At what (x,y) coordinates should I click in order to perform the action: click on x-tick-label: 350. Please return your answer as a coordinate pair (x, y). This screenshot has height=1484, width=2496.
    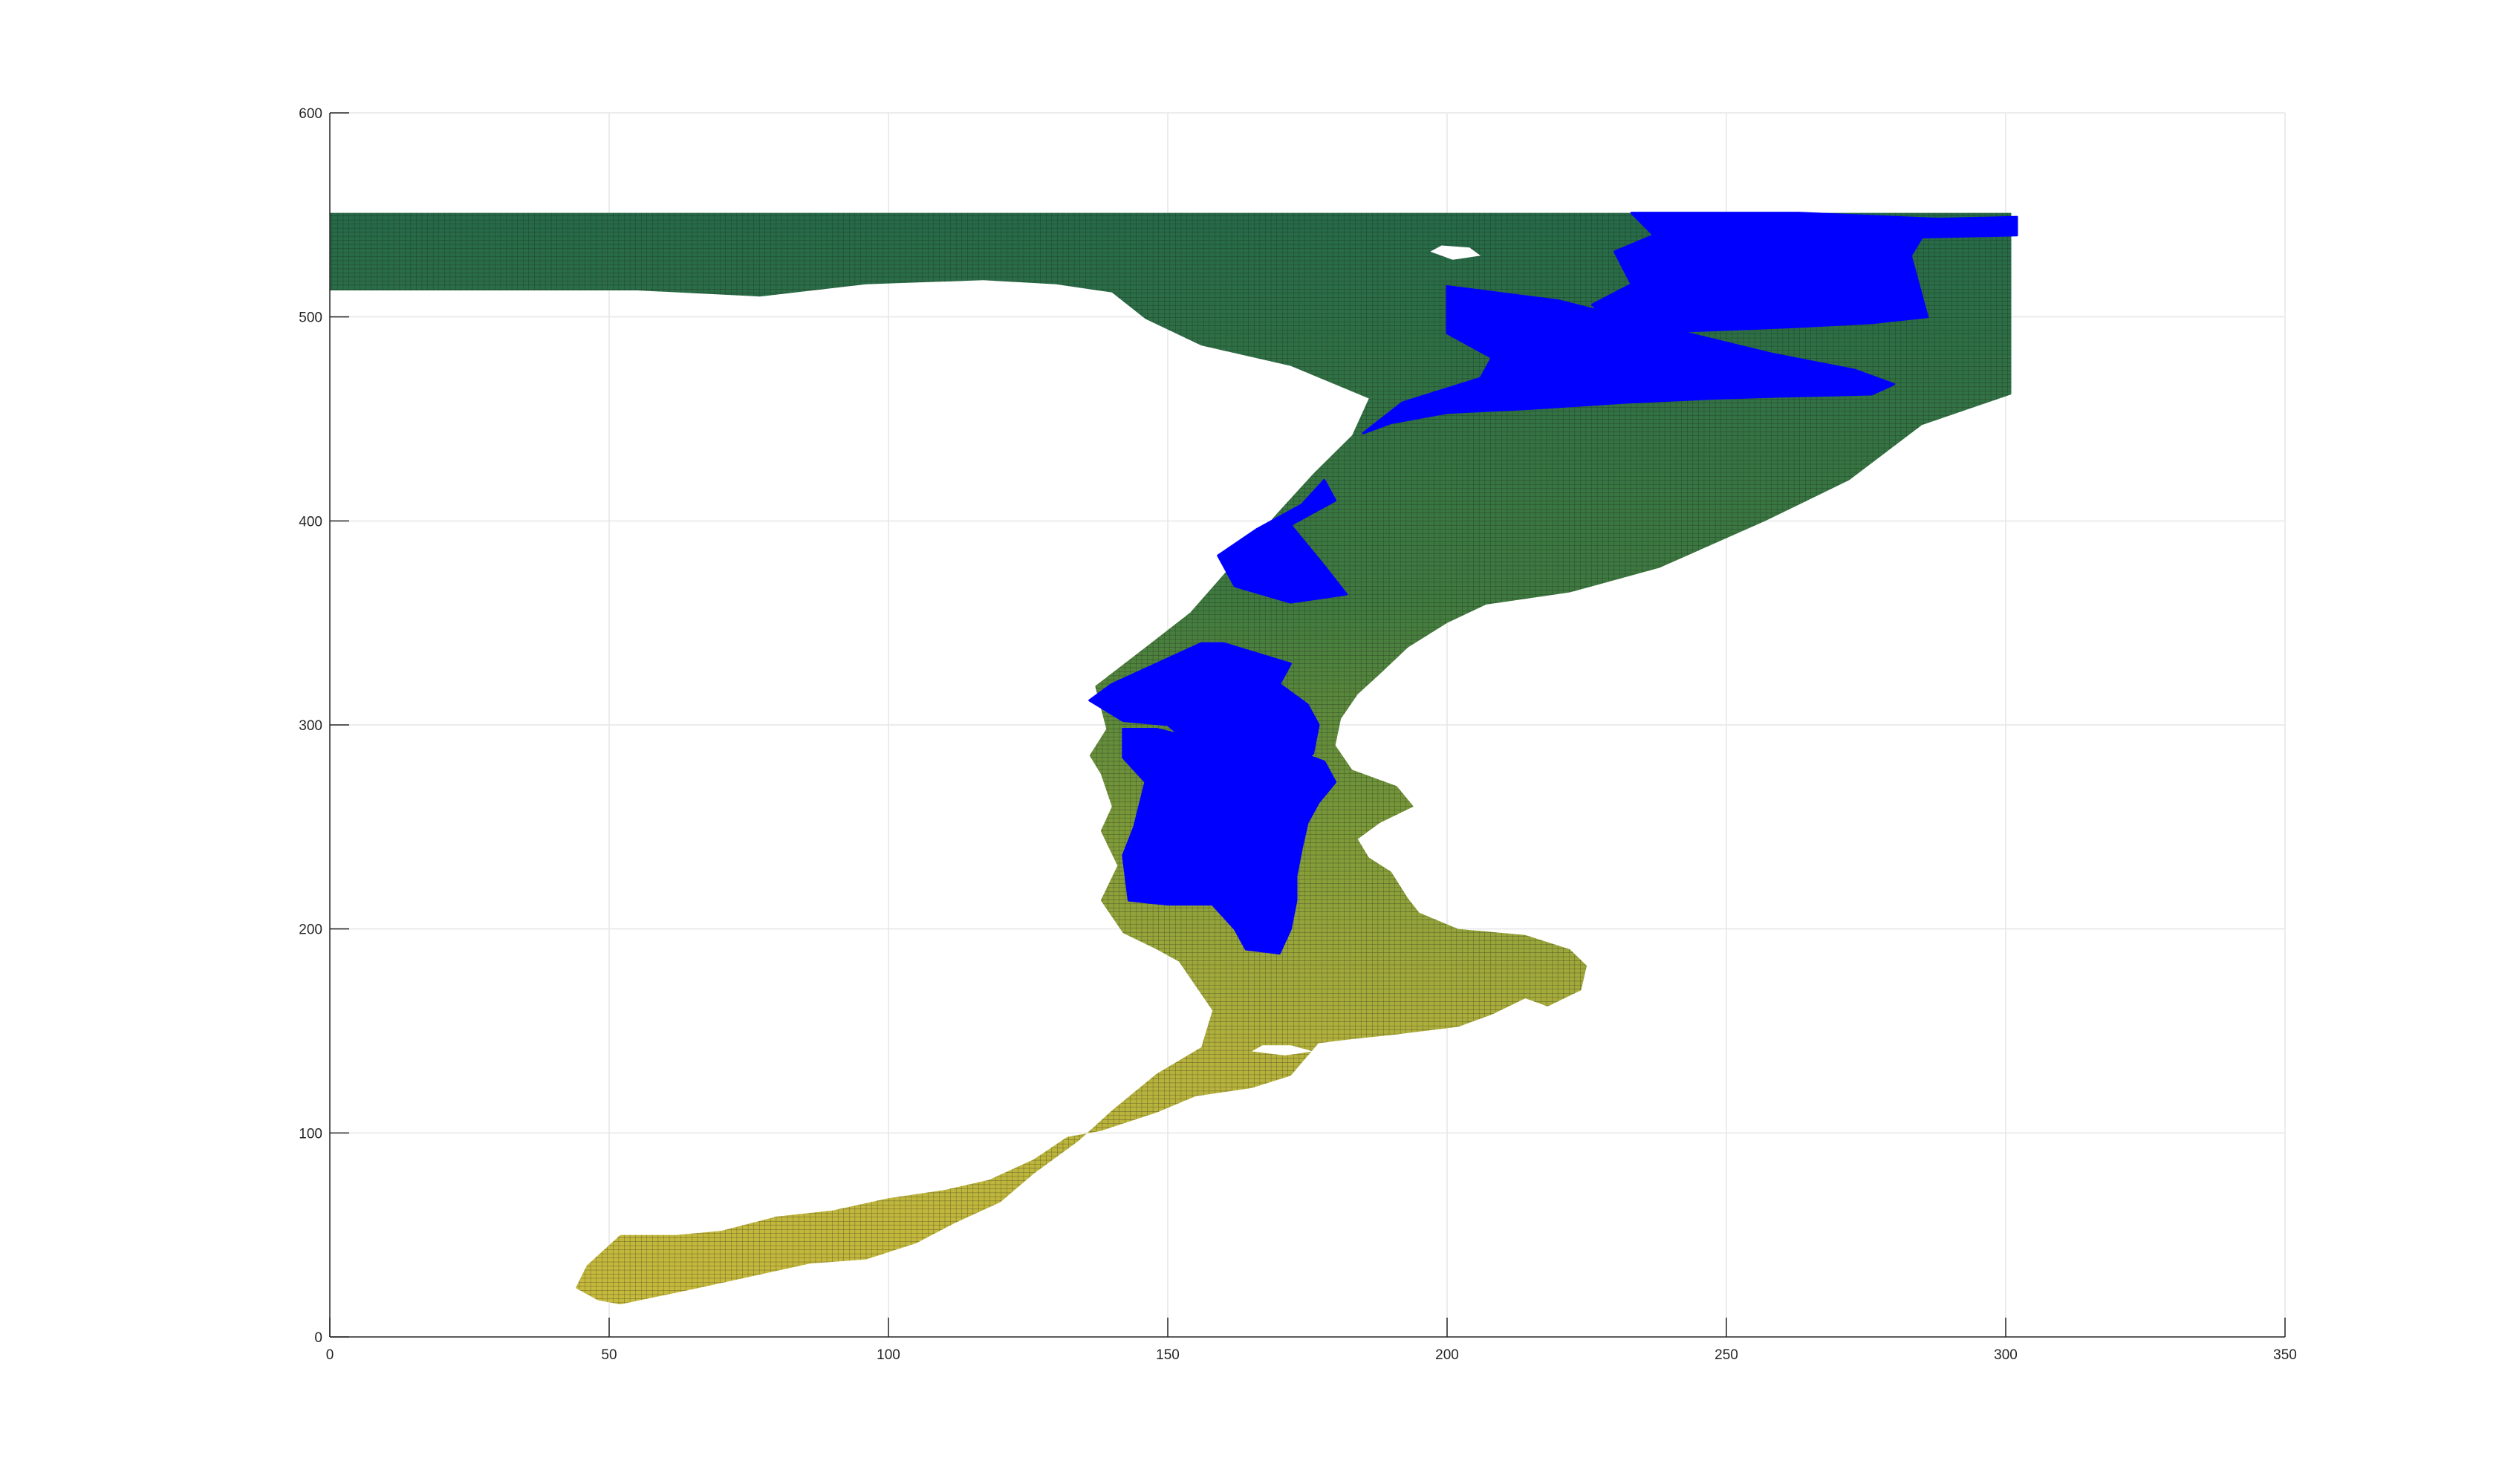
    Looking at the image, I should click on (2285, 1355).